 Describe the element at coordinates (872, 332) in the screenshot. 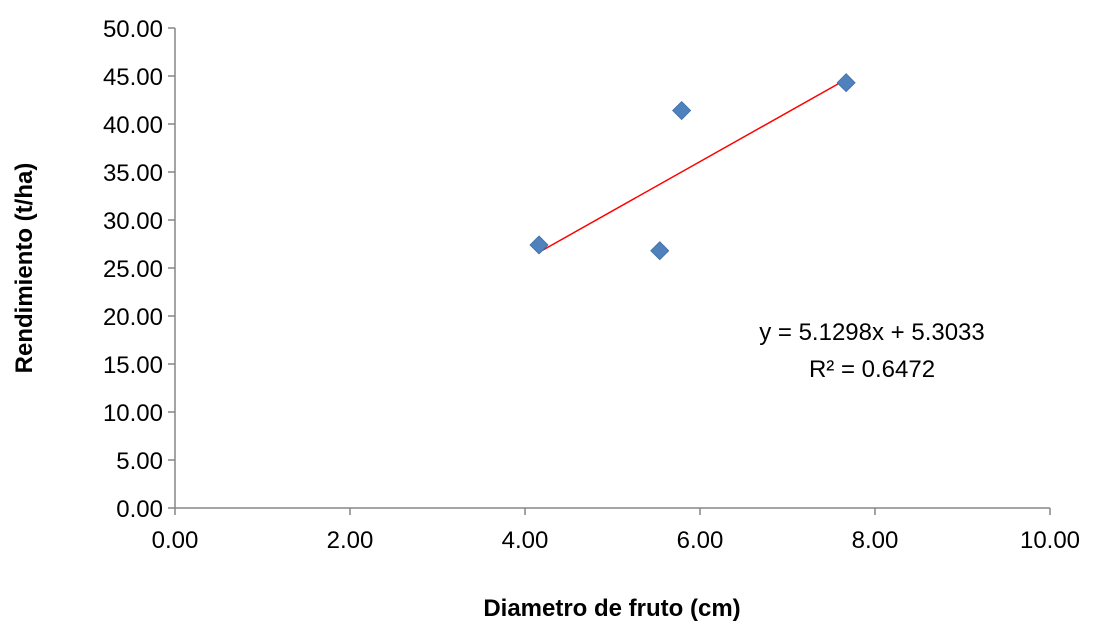

I see `trendline-equation: y = 5.1298x + 5.3033` at that location.